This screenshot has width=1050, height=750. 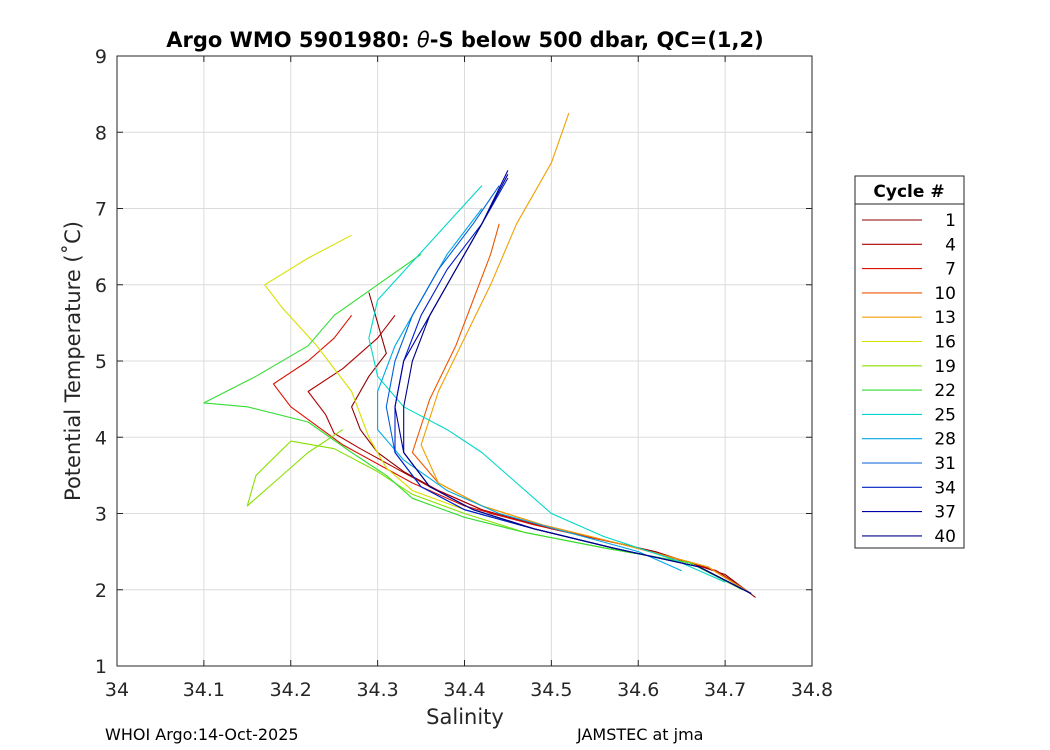 What do you see at coordinates (725, 690) in the screenshot?
I see `x-tick-label: 34.7` at bounding box center [725, 690].